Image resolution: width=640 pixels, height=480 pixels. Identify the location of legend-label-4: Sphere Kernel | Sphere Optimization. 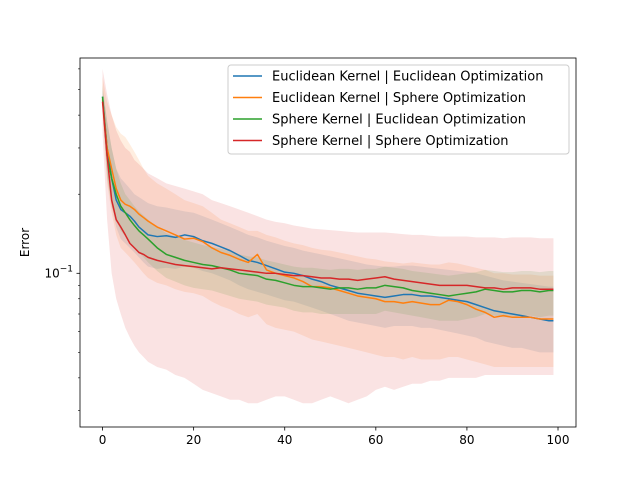
(390, 141).